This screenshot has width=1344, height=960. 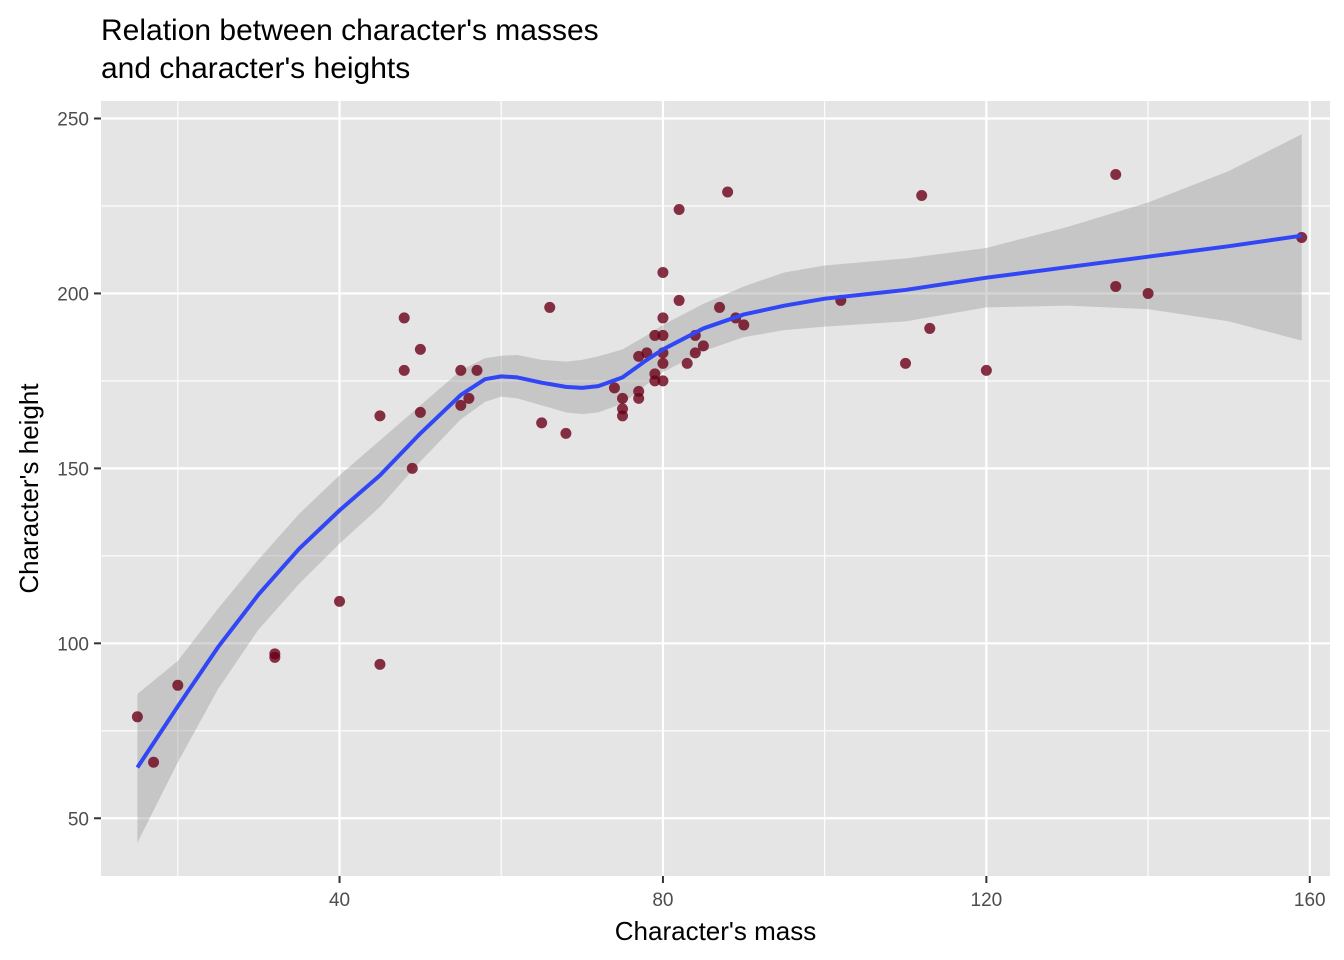 What do you see at coordinates (662, 900) in the screenshot?
I see `x-tick-label: 80` at bounding box center [662, 900].